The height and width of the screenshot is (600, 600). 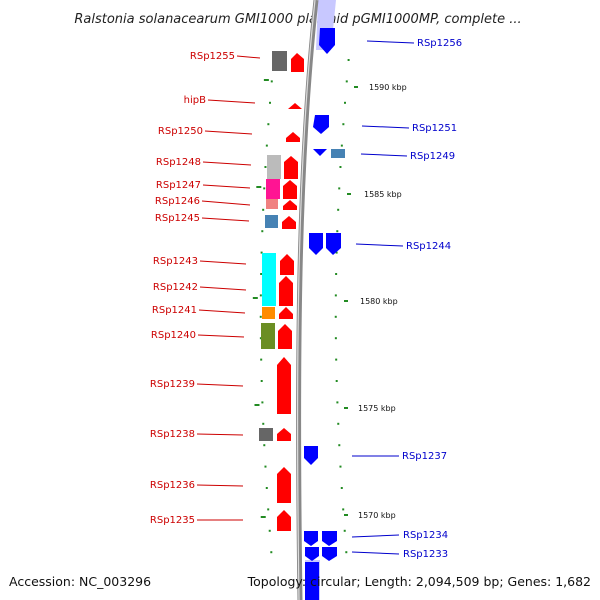 I want to click on reverse-strand-genes, so click(x=290, y=292).